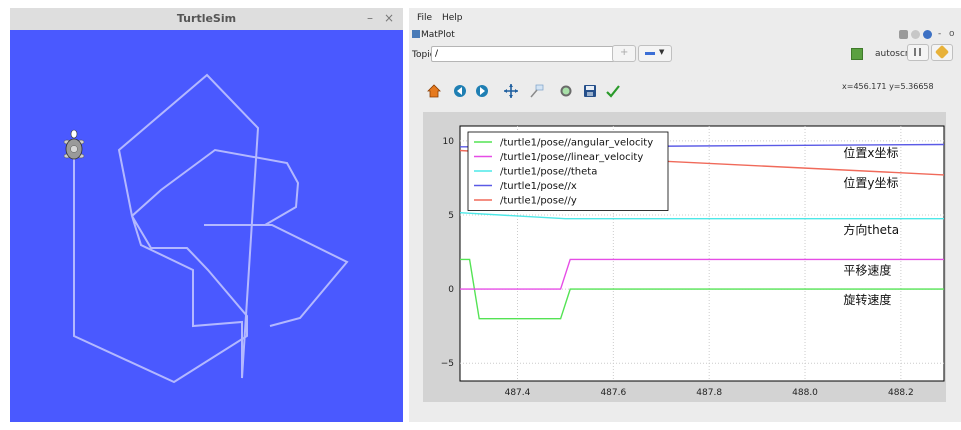  I want to click on matplot-plugin-title: MatPlot, so click(433, 35).